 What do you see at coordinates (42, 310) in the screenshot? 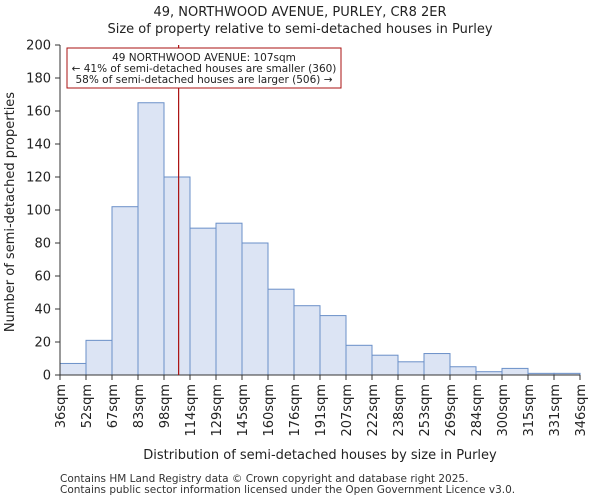
I see `y-tick-label: 40` at bounding box center [42, 310].